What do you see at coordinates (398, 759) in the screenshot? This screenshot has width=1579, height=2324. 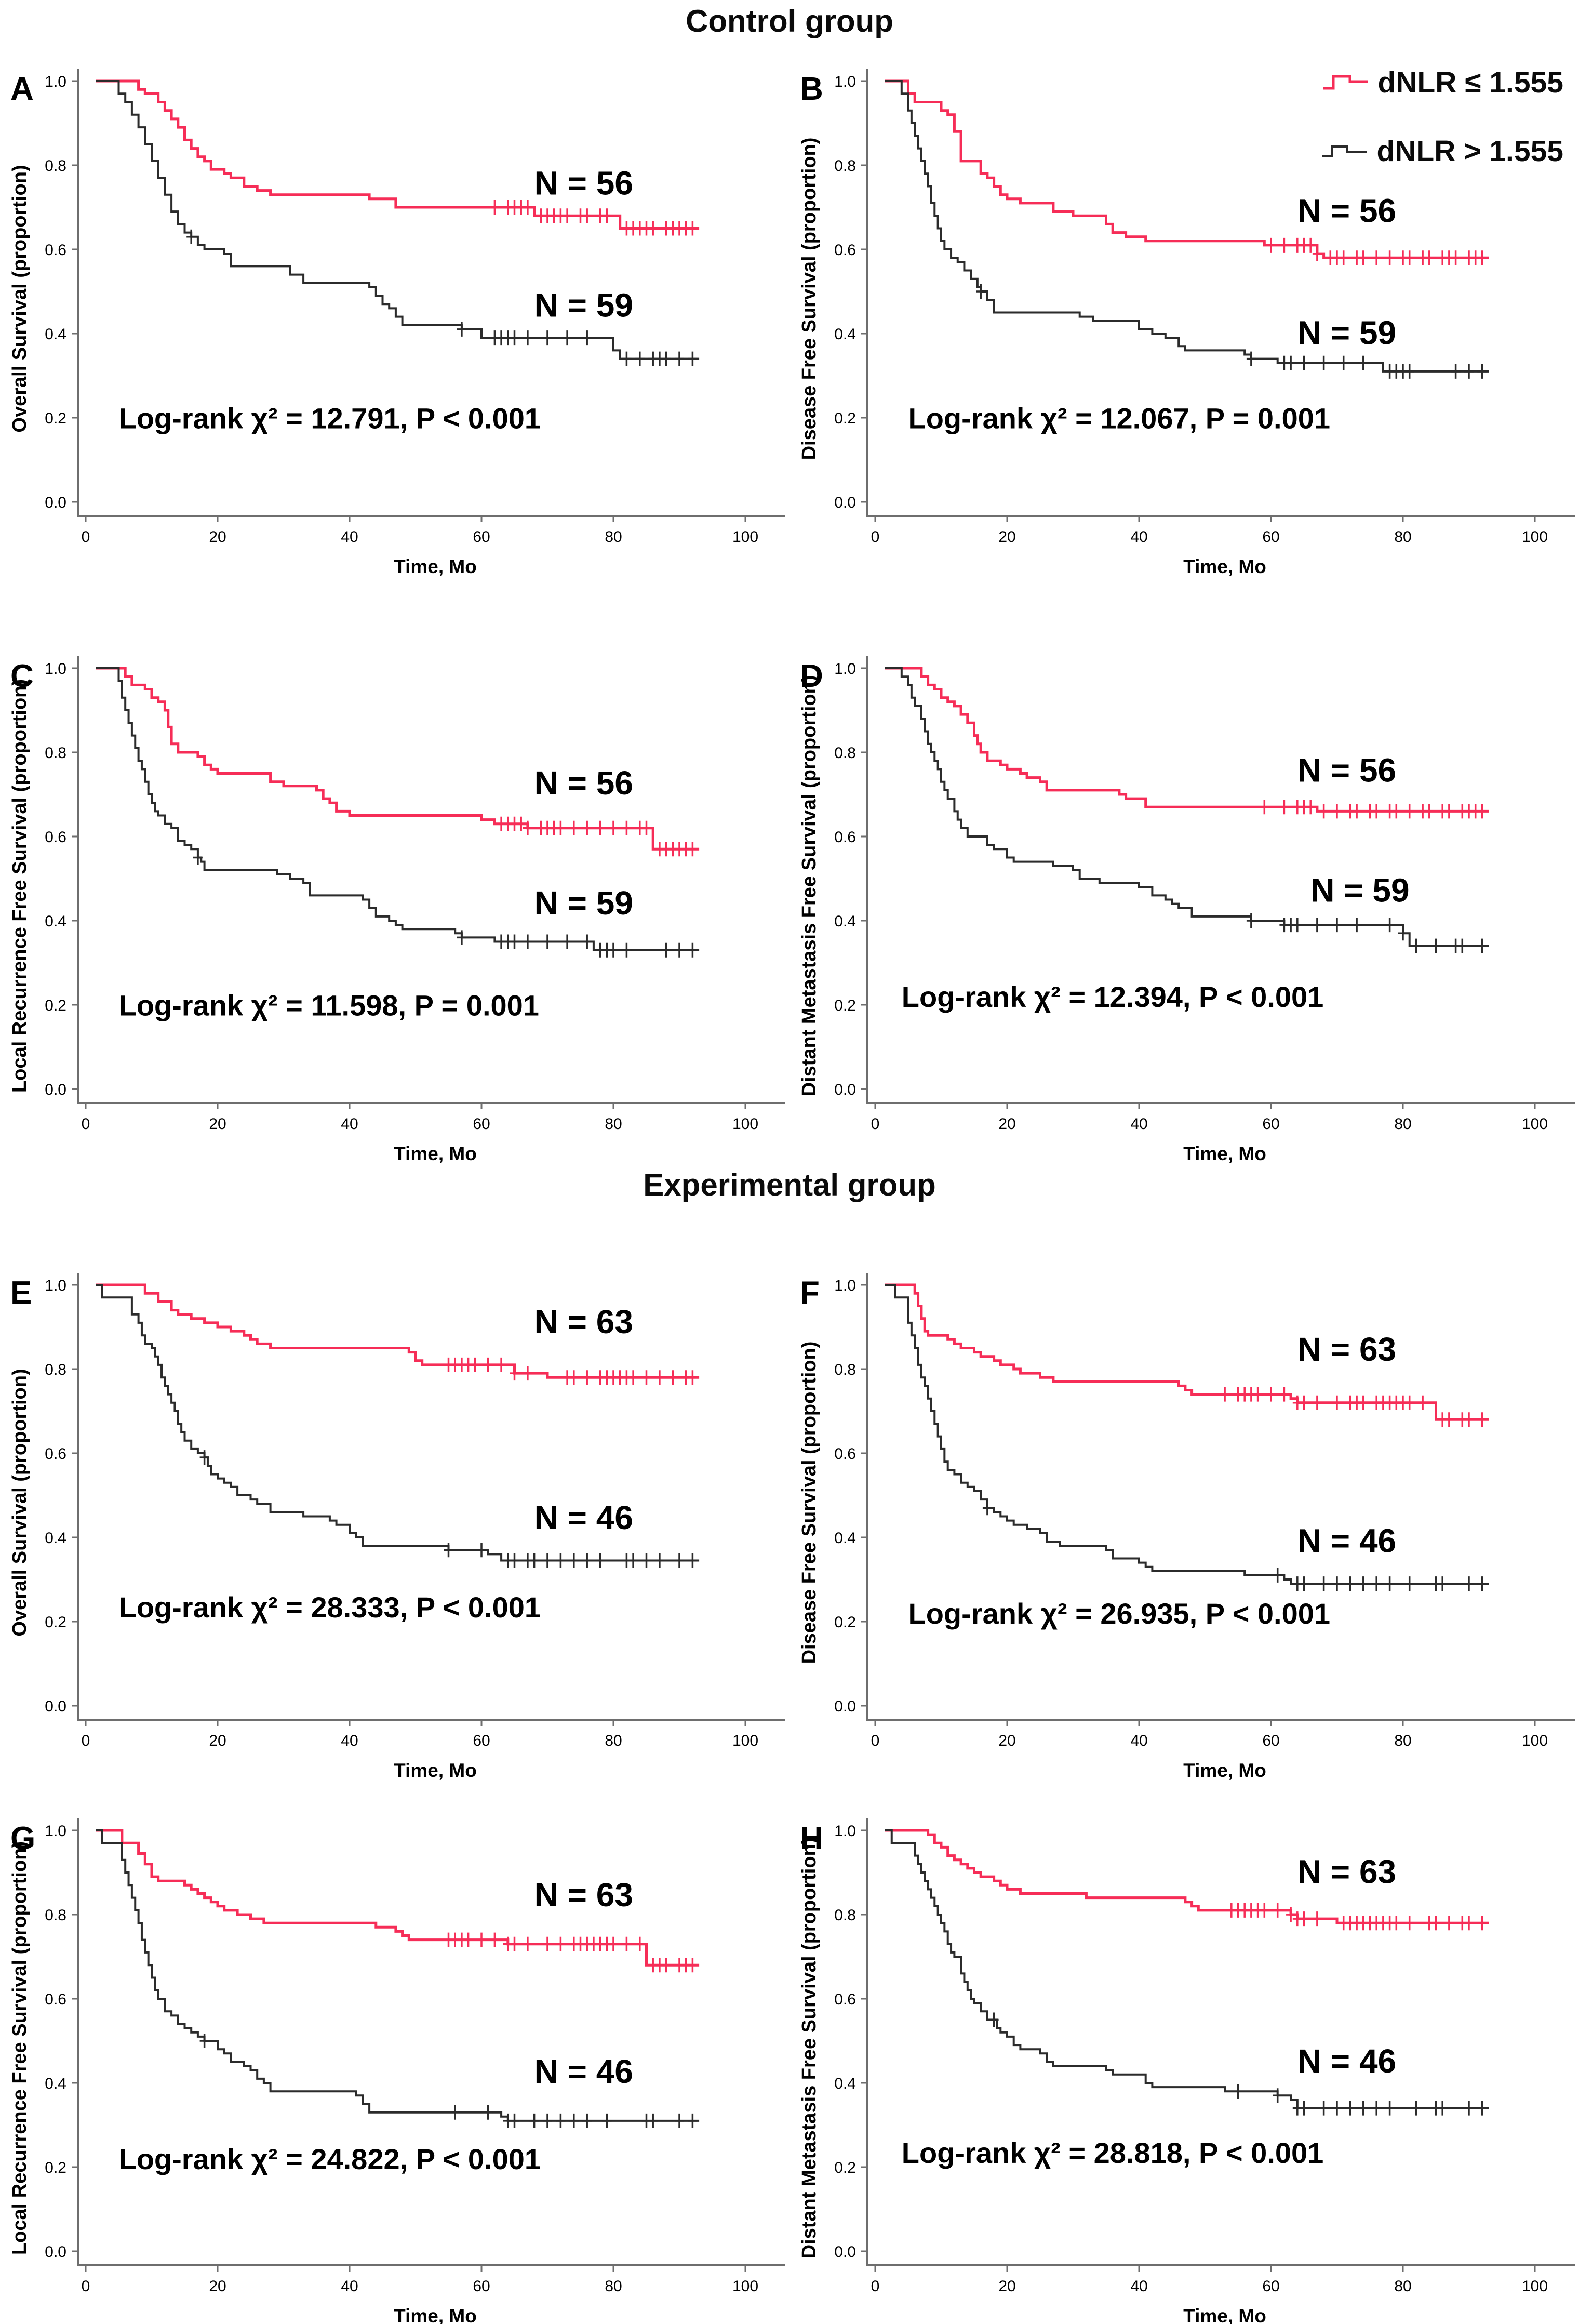 I see `km-curve-C-pink` at bounding box center [398, 759].